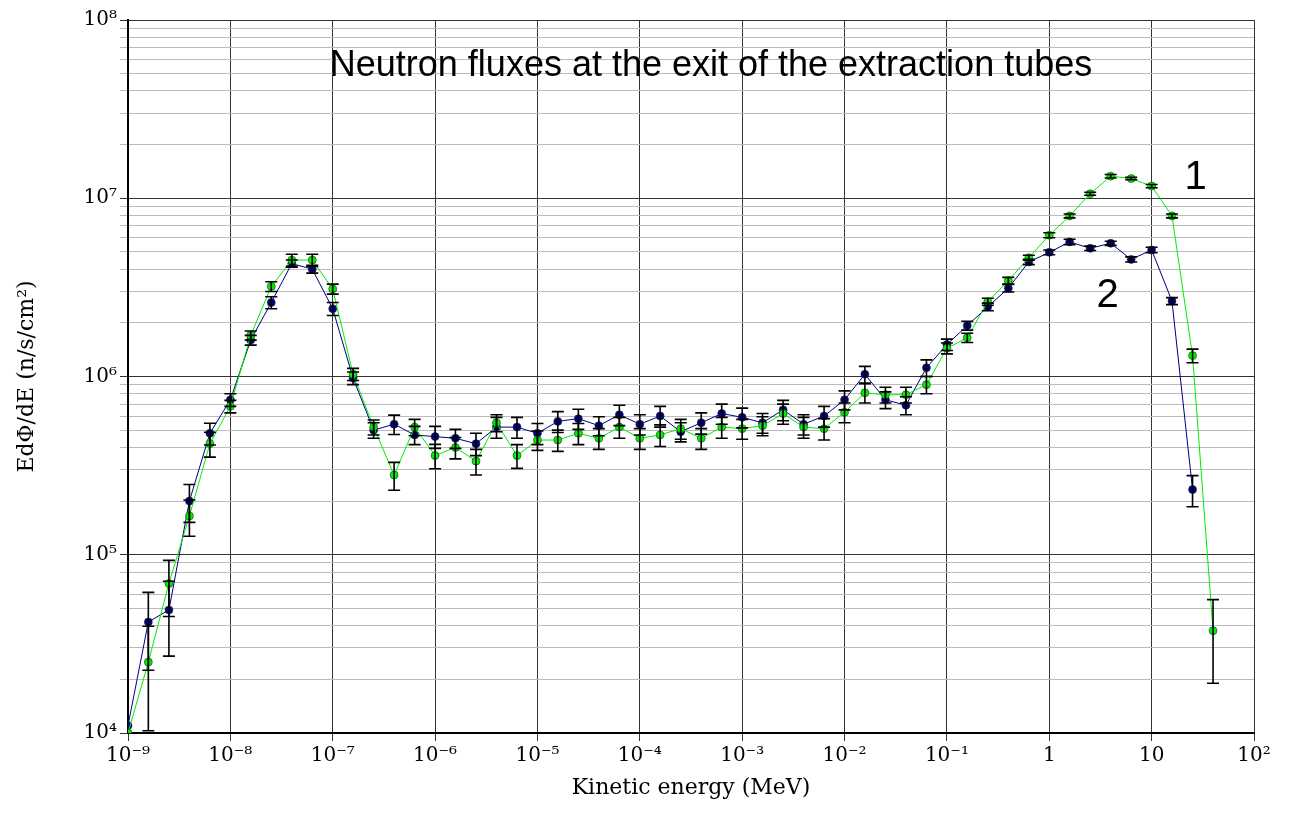  Describe the element at coordinates (1049, 754) in the screenshot. I see `x-tick-label: 1` at that location.